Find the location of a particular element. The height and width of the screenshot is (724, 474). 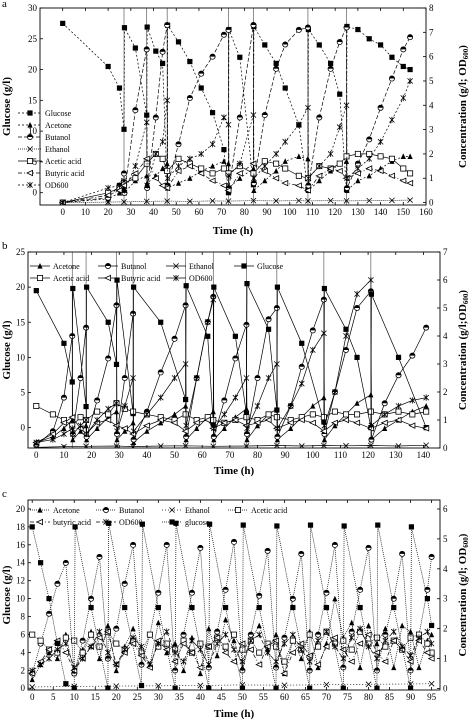

legend-label: OD600 is located at coordinates (201, 278).